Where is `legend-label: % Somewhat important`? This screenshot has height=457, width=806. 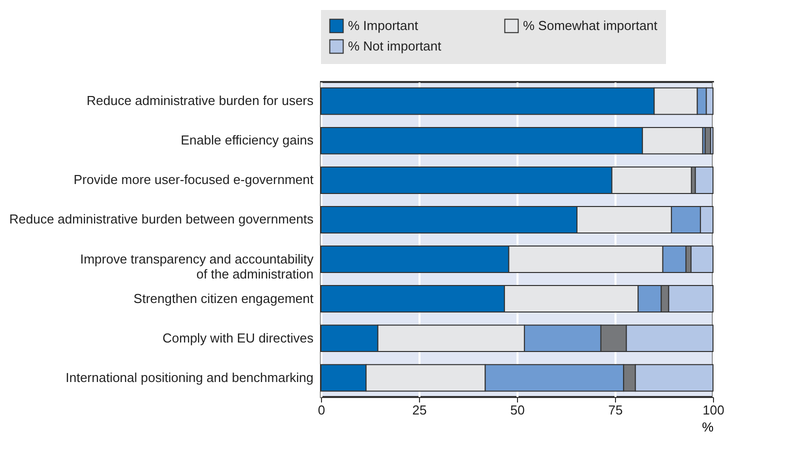 legend-label: % Somewhat important is located at coordinates (590, 25).